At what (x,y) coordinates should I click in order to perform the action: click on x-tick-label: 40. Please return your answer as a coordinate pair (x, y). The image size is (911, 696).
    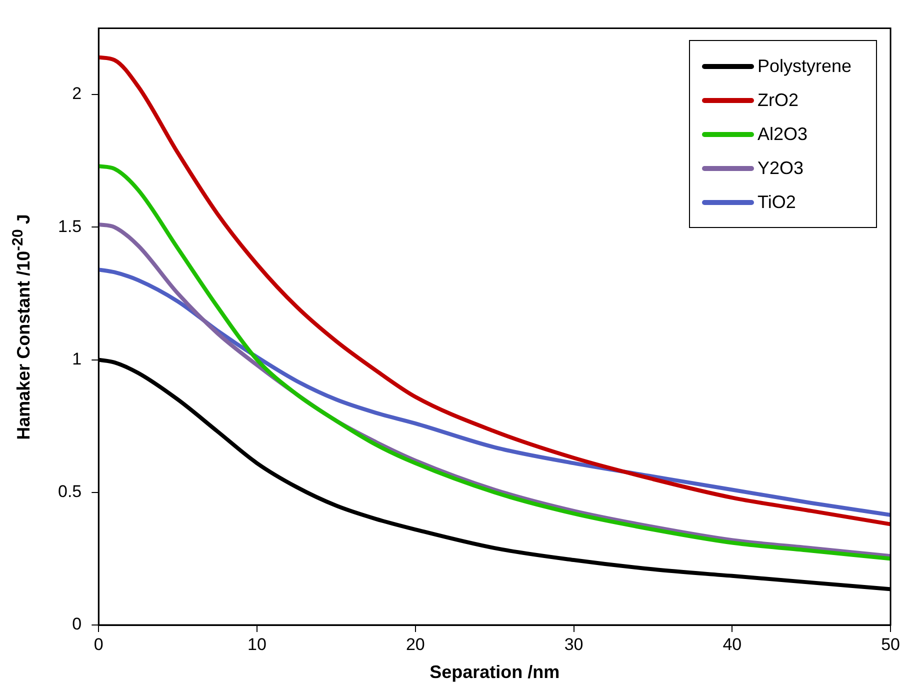
    Looking at the image, I should click on (732, 644).